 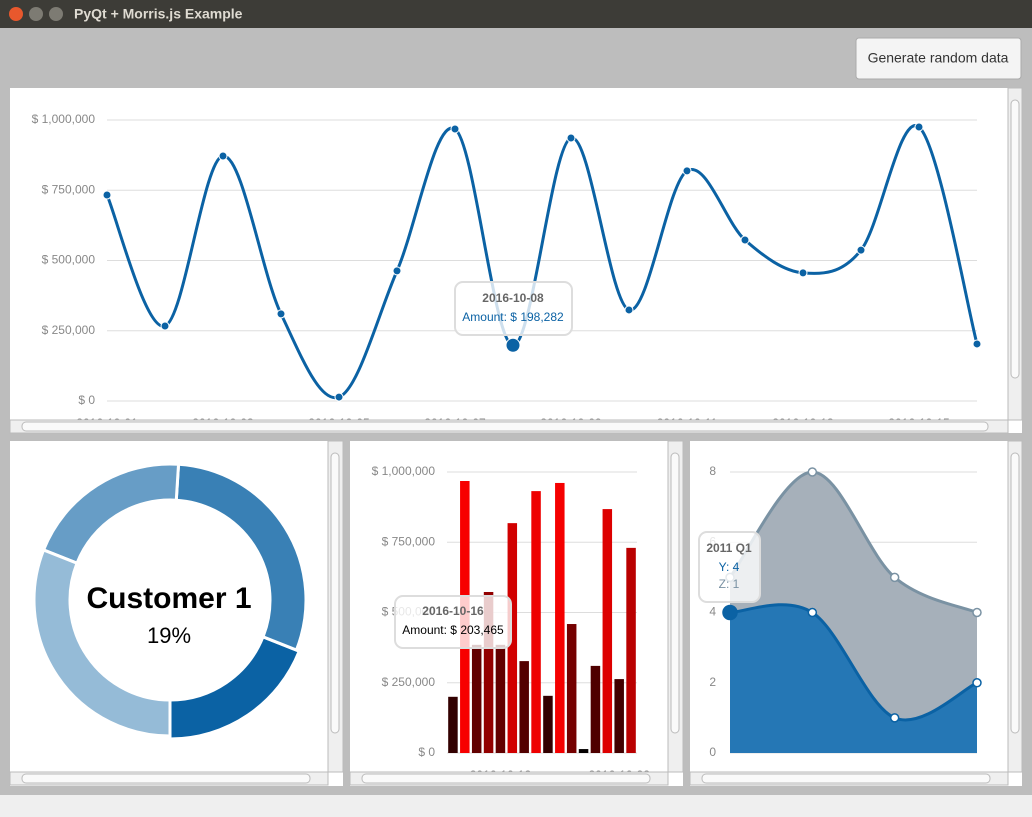 What do you see at coordinates (339, 423) in the screenshot?
I see `x-tick-label: 2016-10-05` at bounding box center [339, 423].